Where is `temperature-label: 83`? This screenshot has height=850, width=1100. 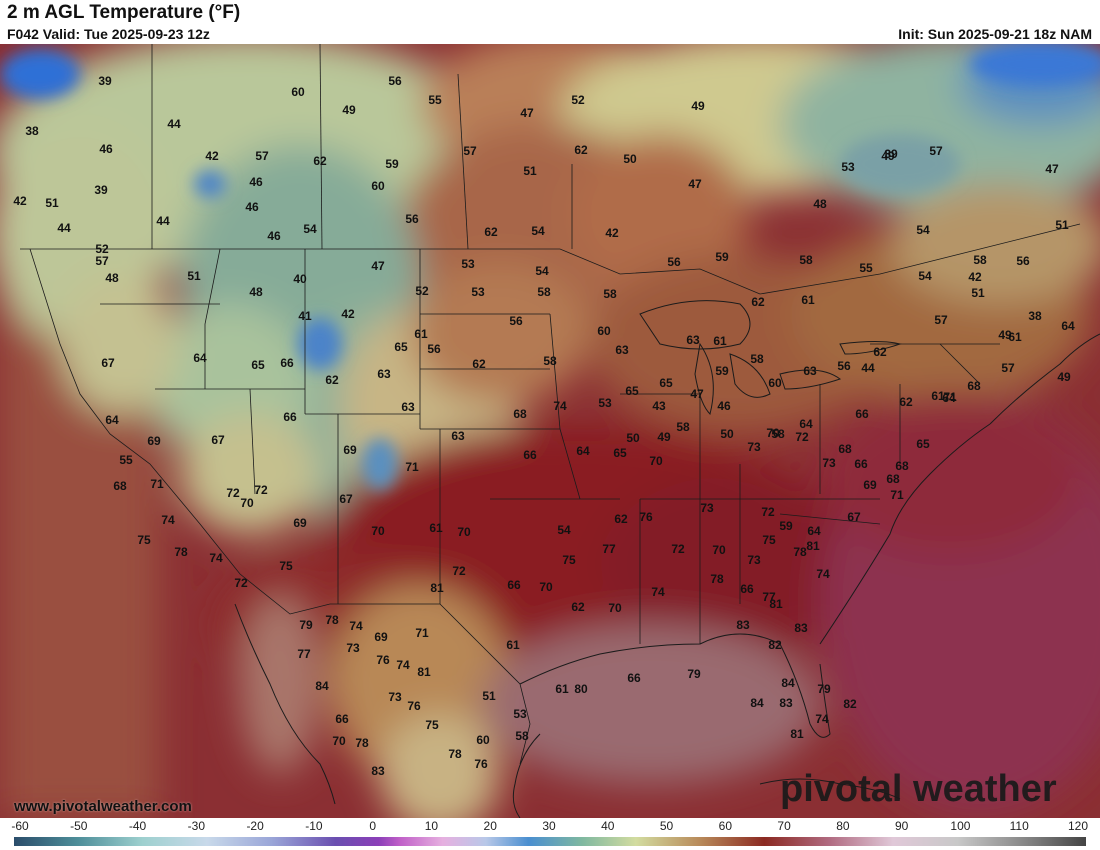
temperature-label: 83 is located at coordinates (786, 703).